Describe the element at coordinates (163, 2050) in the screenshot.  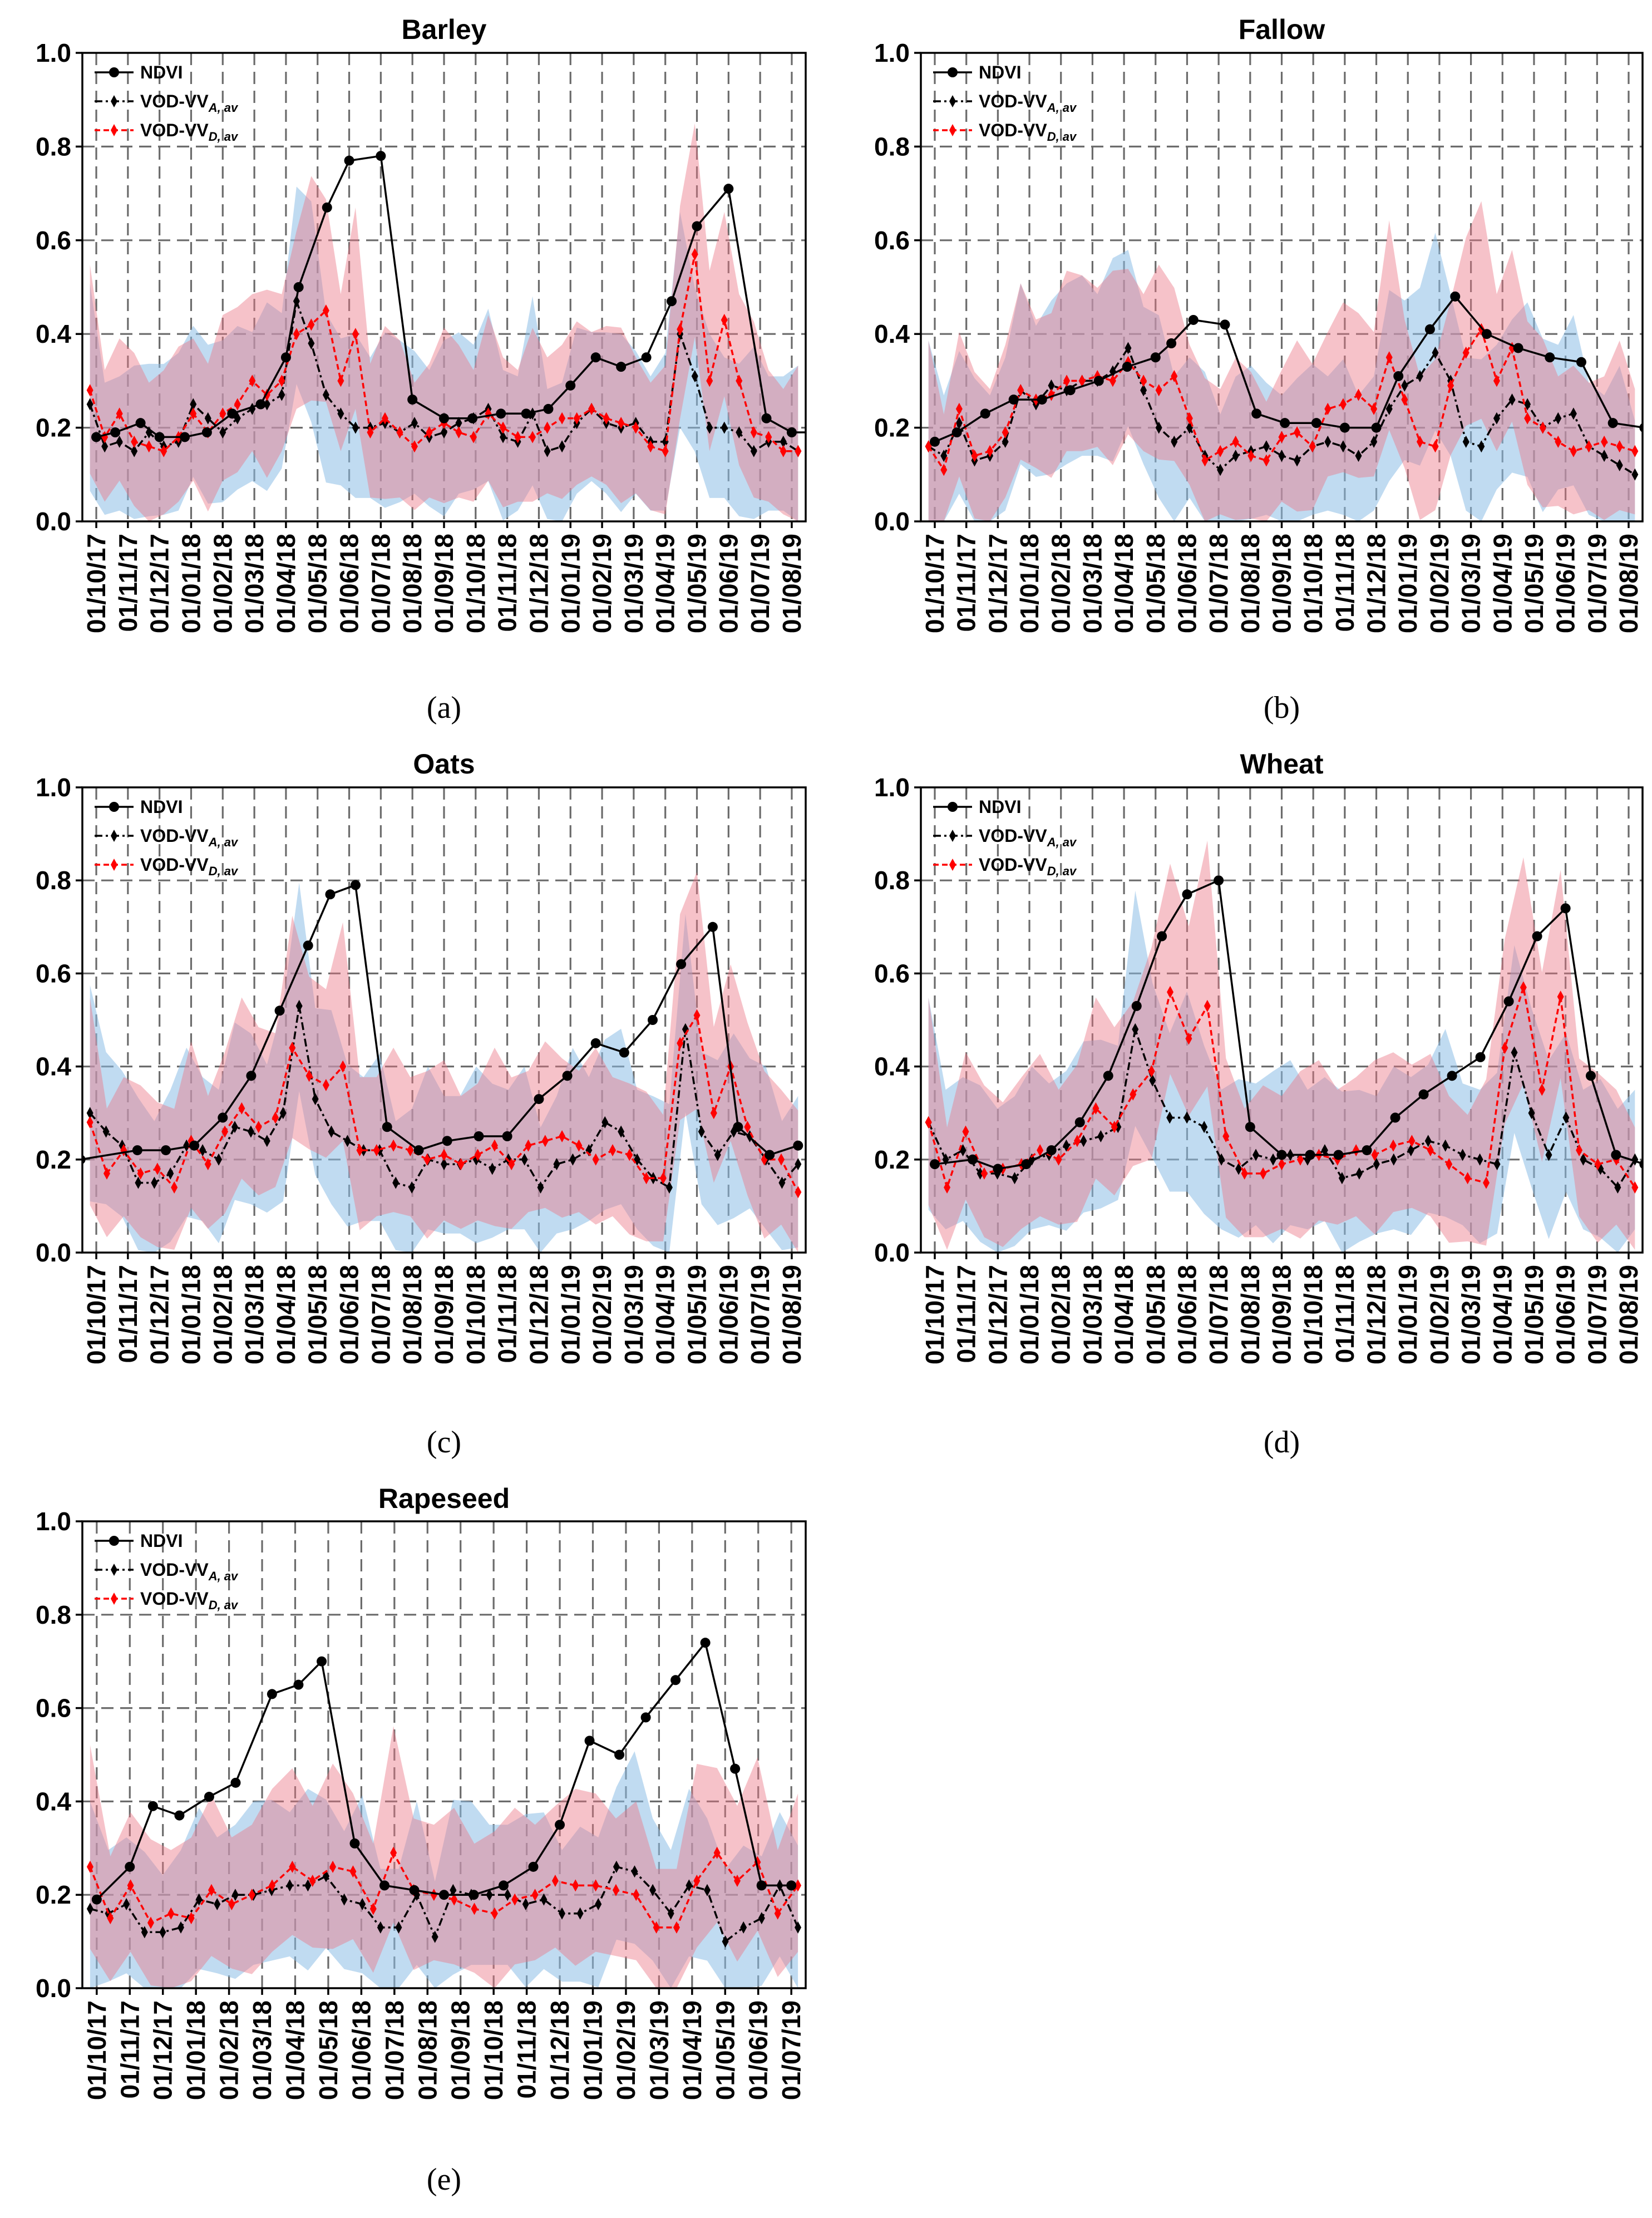
I see `x-tick-label: 01/12/17` at that location.